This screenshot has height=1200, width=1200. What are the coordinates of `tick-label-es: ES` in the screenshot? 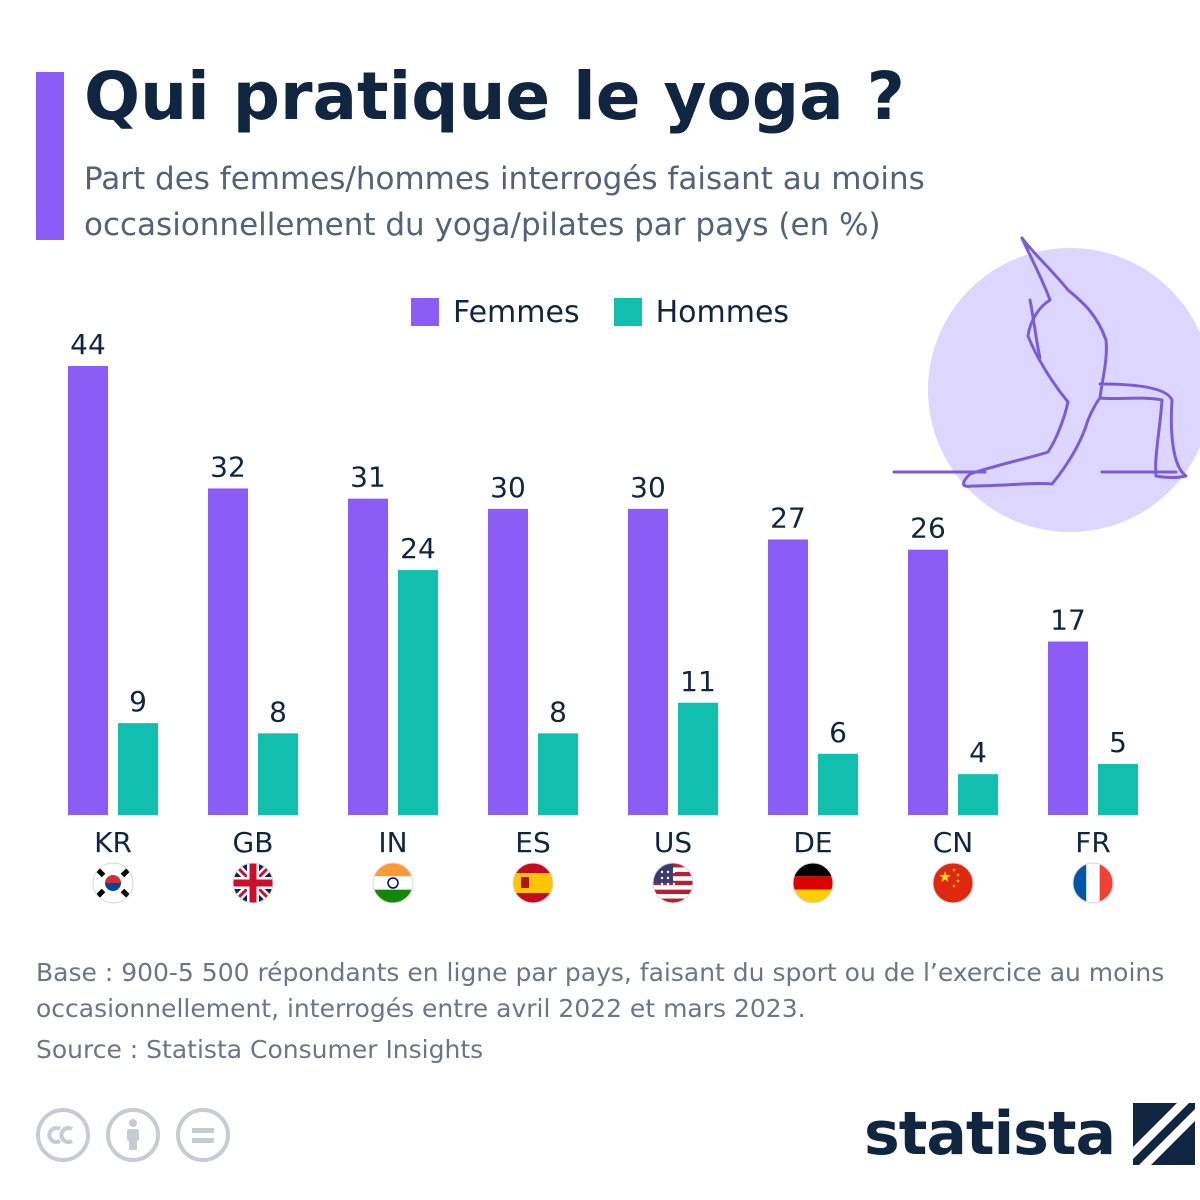 It's located at (532, 842).